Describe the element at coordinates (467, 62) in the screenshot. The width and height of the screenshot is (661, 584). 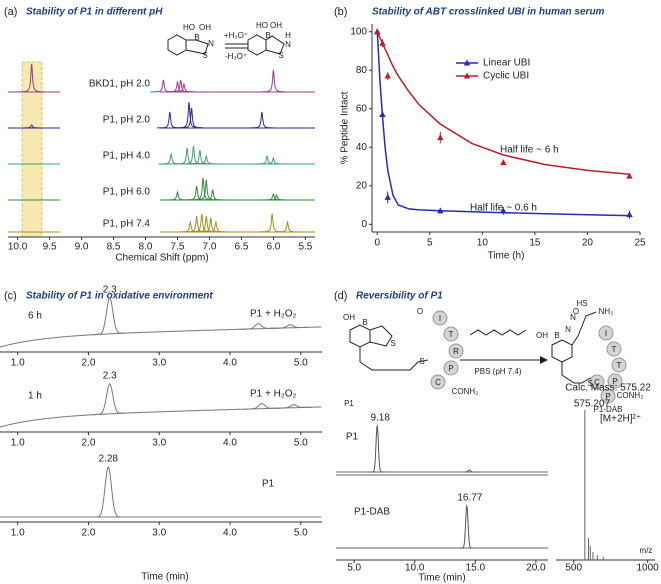
I see `legend-marker` at that location.